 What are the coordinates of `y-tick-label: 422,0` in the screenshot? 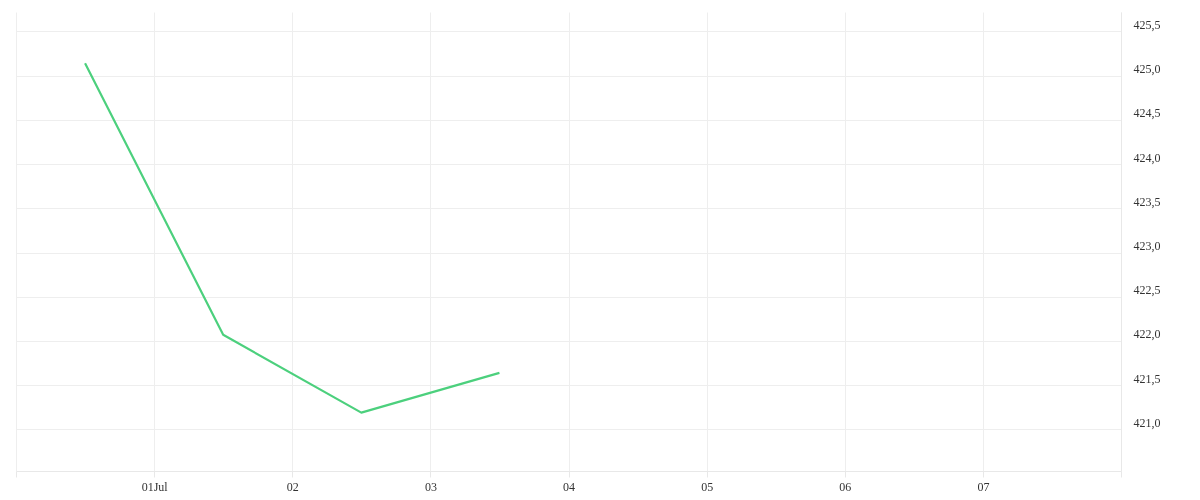 It's located at (1147, 334).